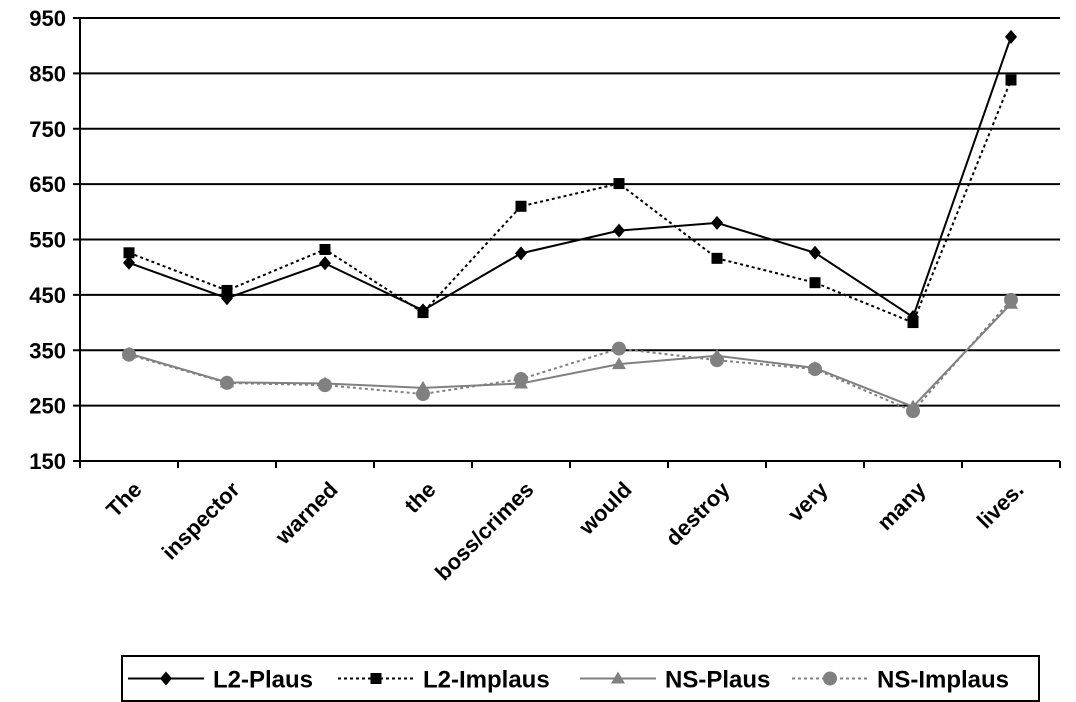  What do you see at coordinates (717, 680) in the screenshot?
I see `legend-label: NS-Plaus` at bounding box center [717, 680].